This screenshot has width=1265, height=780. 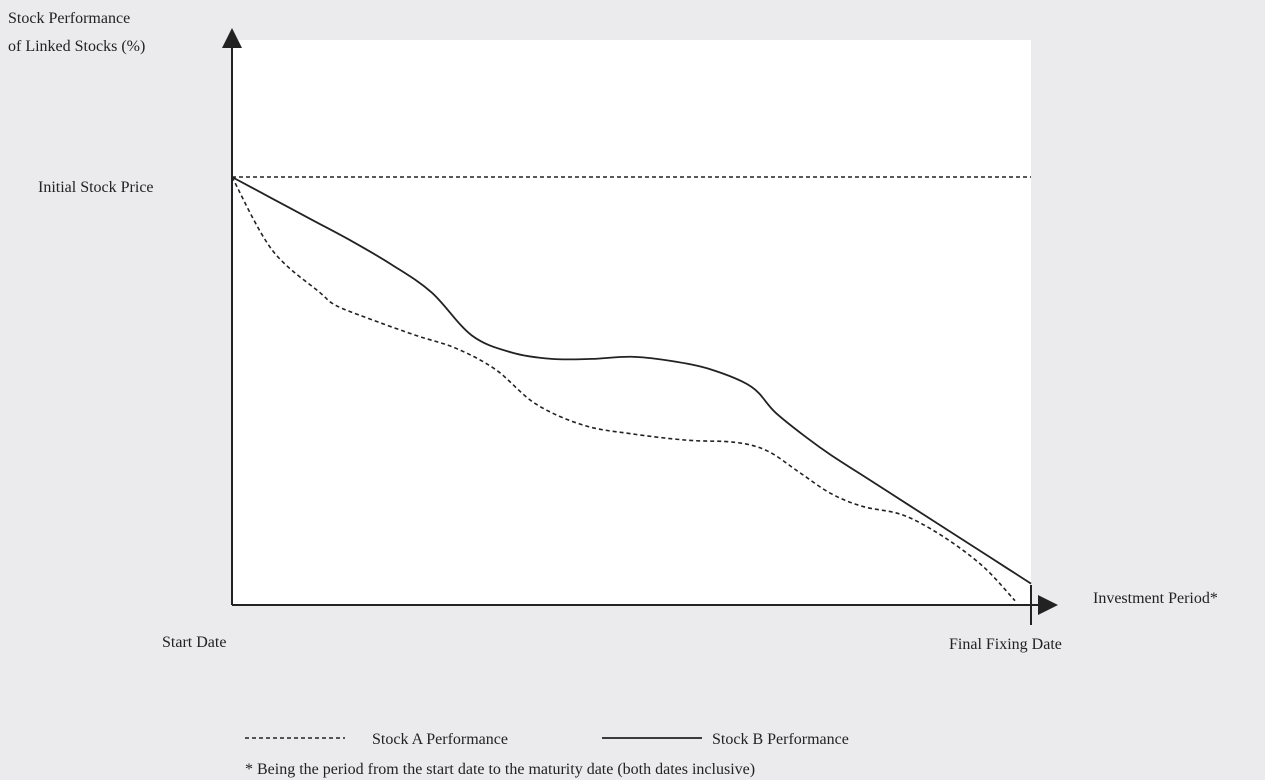 I want to click on legend-label-stock-b: Stock B Performance, so click(x=780, y=739).